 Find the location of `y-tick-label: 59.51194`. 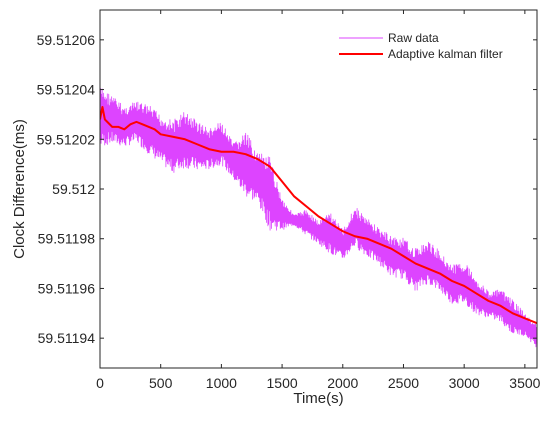

y-tick-label: 59.51194 is located at coordinates (67, 338).